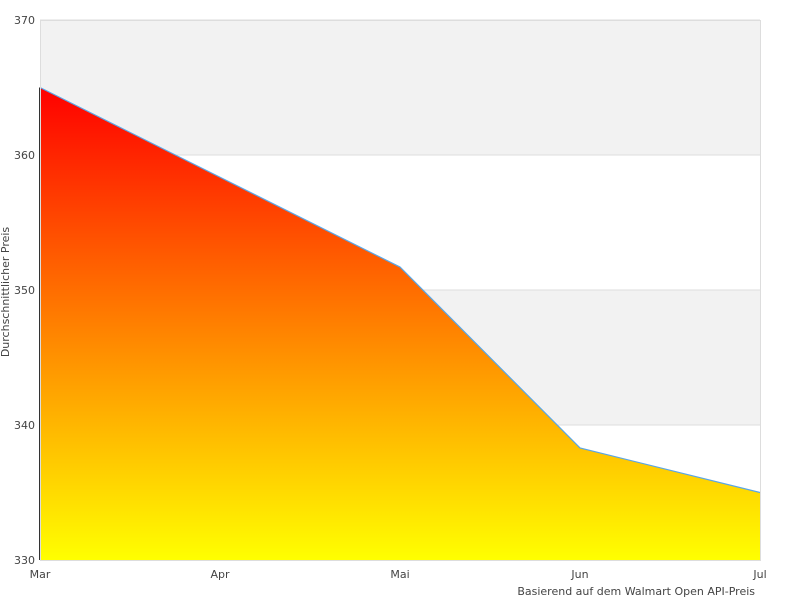 The width and height of the screenshot is (800, 600). I want to click on y-axis-ticks: 330 340 350 360 370, so click(24, 290).